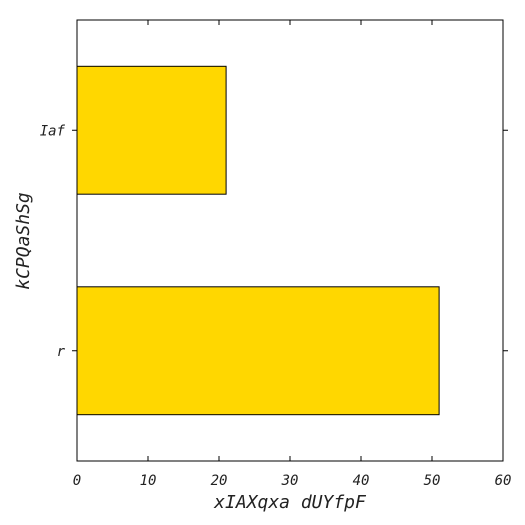 Image resolution: width=525 pixels, height=525 pixels. What do you see at coordinates (77, 481) in the screenshot?
I see `x-tick-label: 0` at bounding box center [77, 481].